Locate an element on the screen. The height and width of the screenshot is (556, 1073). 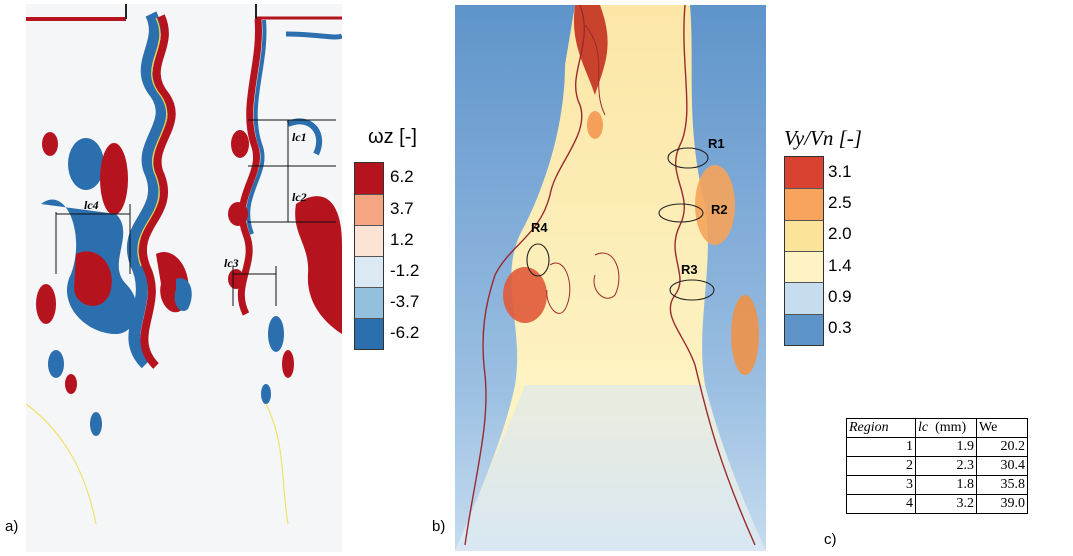
vorticity-tick-label: 1.2 is located at coordinates (402, 239).